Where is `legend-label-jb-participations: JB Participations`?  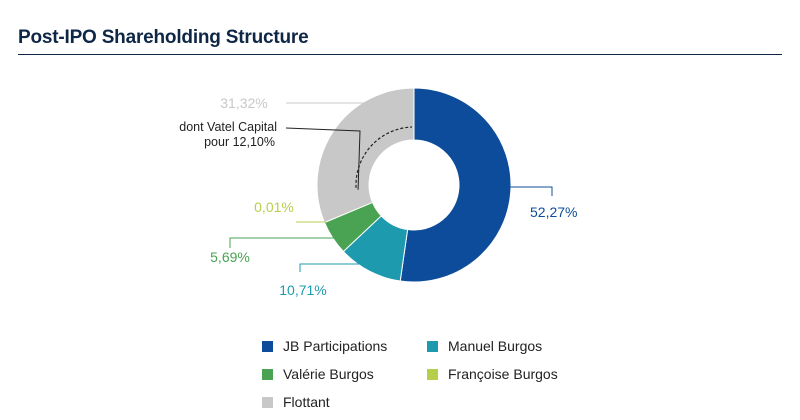 legend-label-jb-participations: JB Participations is located at coordinates (335, 346).